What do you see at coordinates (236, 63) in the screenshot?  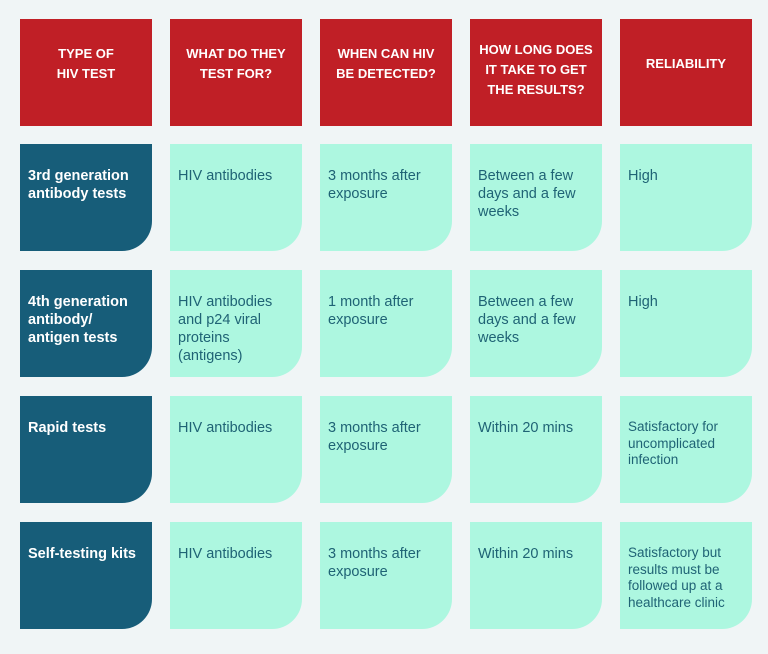 I see `header-tests-for-label: WHAT DO THEY TEST FOR?` at bounding box center [236, 63].